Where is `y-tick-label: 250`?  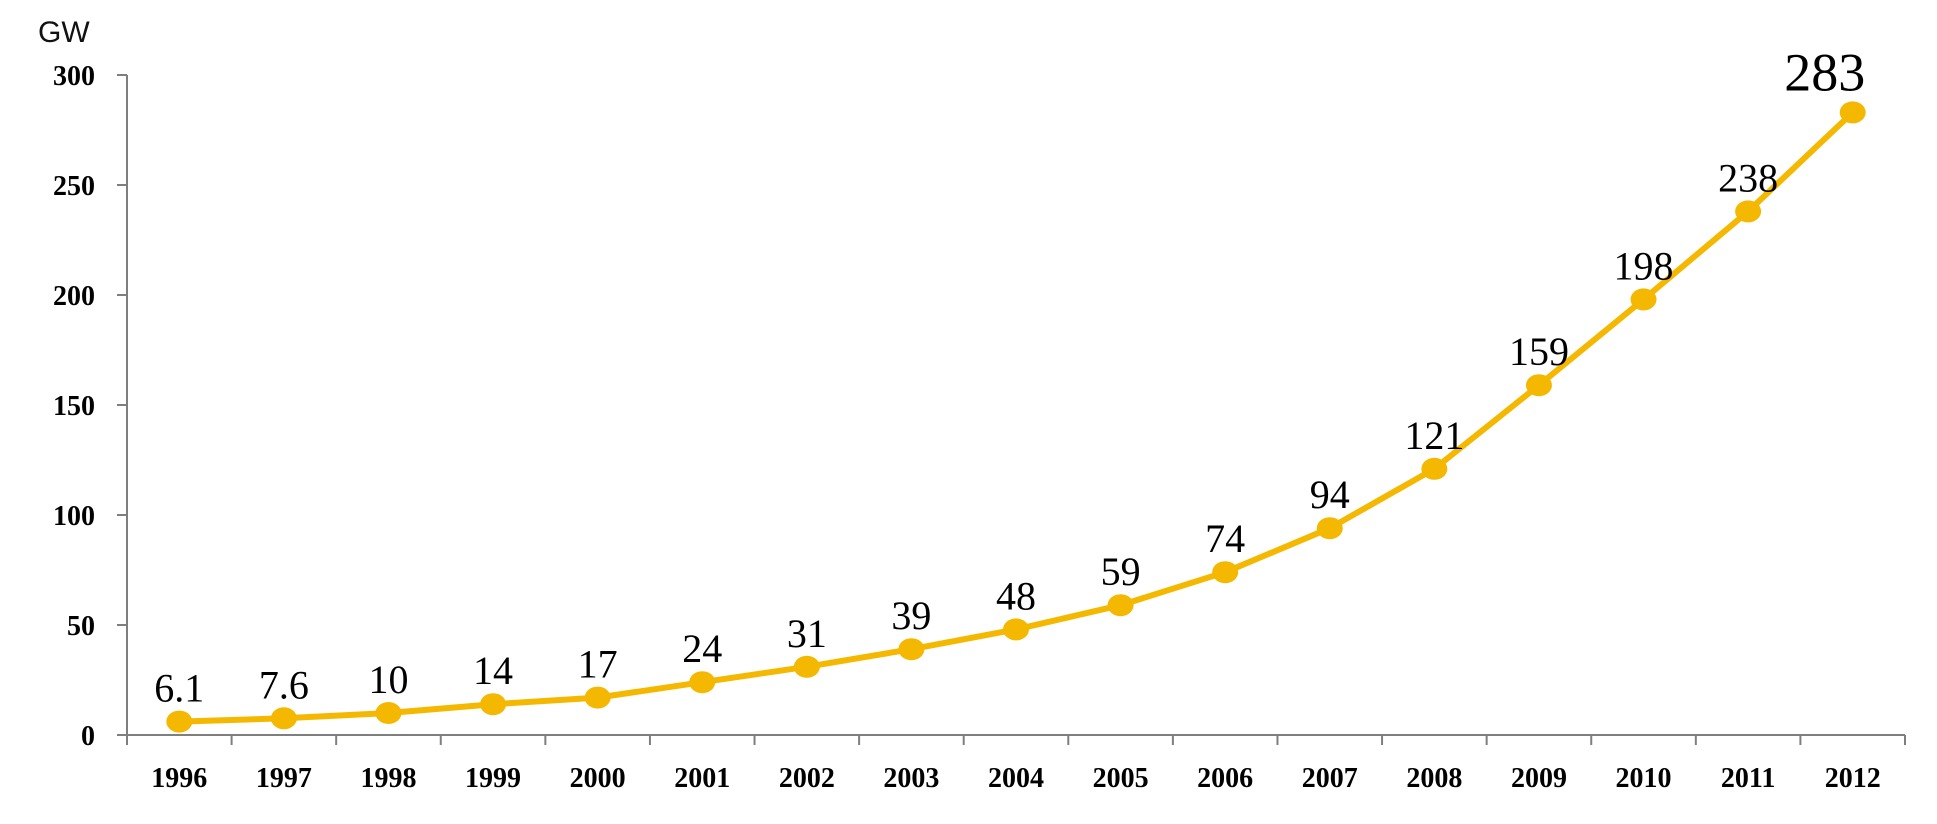 y-tick-label: 250 is located at coordinates (74, 186).